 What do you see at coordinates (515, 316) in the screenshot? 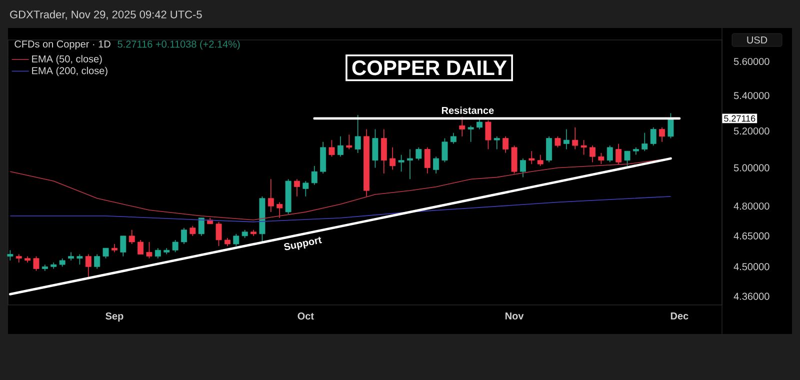
I see `x-tick-label: Nov` at bounding box center [515, 316].